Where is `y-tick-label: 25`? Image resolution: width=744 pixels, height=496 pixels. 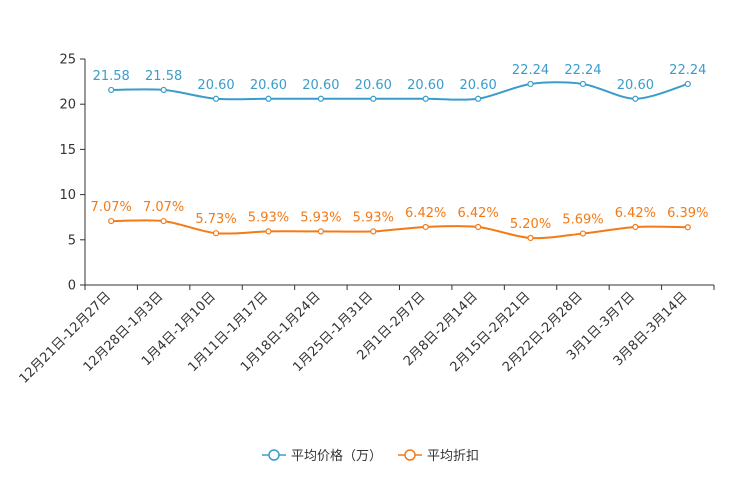 y-tick-label: 25 is located at coordinates (67, 60).